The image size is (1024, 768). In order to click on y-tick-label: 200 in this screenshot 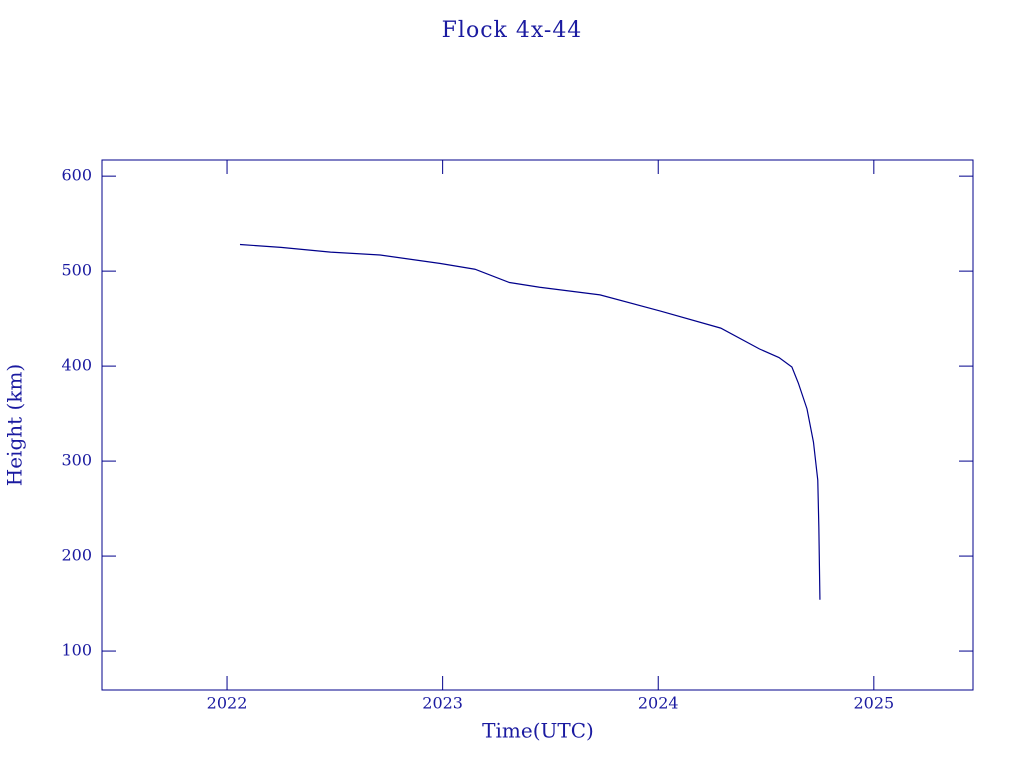, I will do `click(76, 555)`.